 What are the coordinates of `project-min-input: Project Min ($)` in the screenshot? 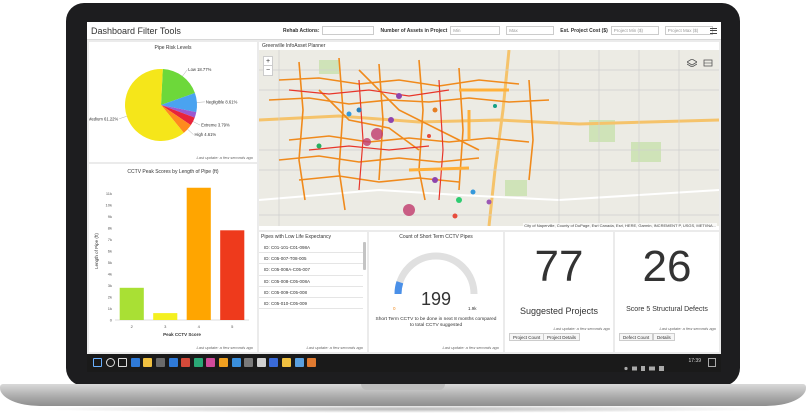 It's located at (634, 30).